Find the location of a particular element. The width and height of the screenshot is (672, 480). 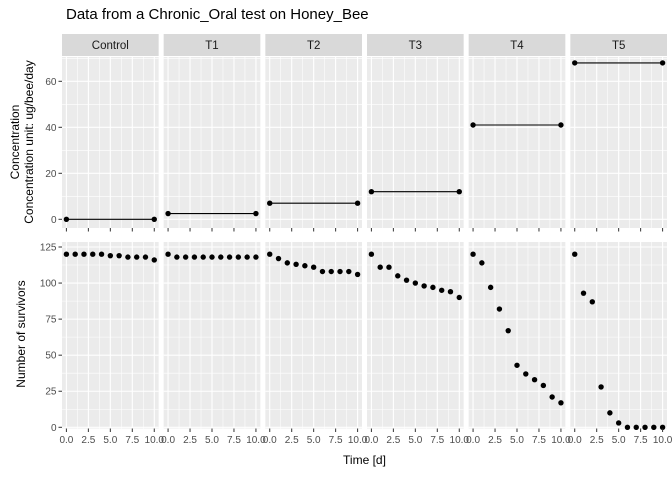

x-axis-tick-label: 7.5 is located at coordinates (234, 440).